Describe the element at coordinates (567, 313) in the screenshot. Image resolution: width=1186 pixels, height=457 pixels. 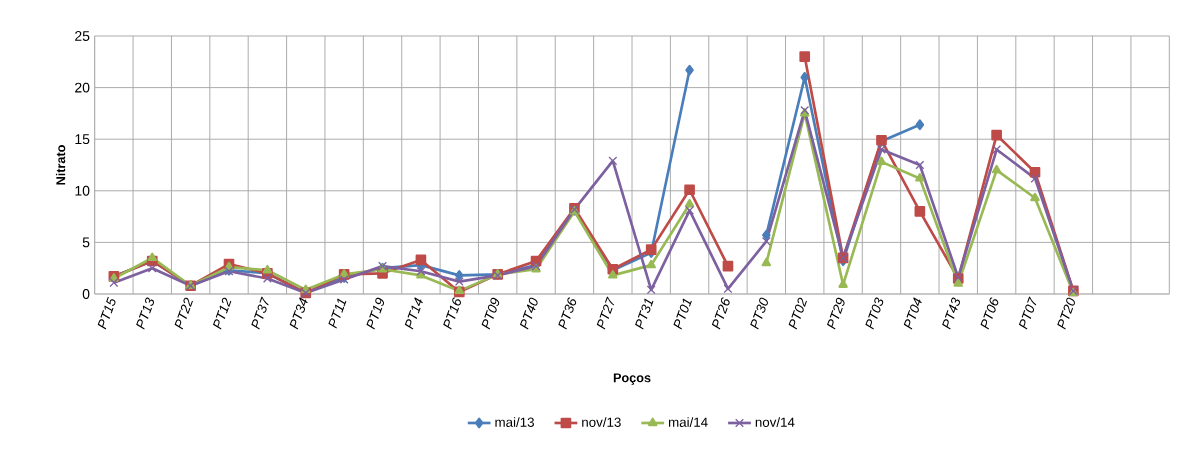
I see `x-tick-label: PT36` at that location.